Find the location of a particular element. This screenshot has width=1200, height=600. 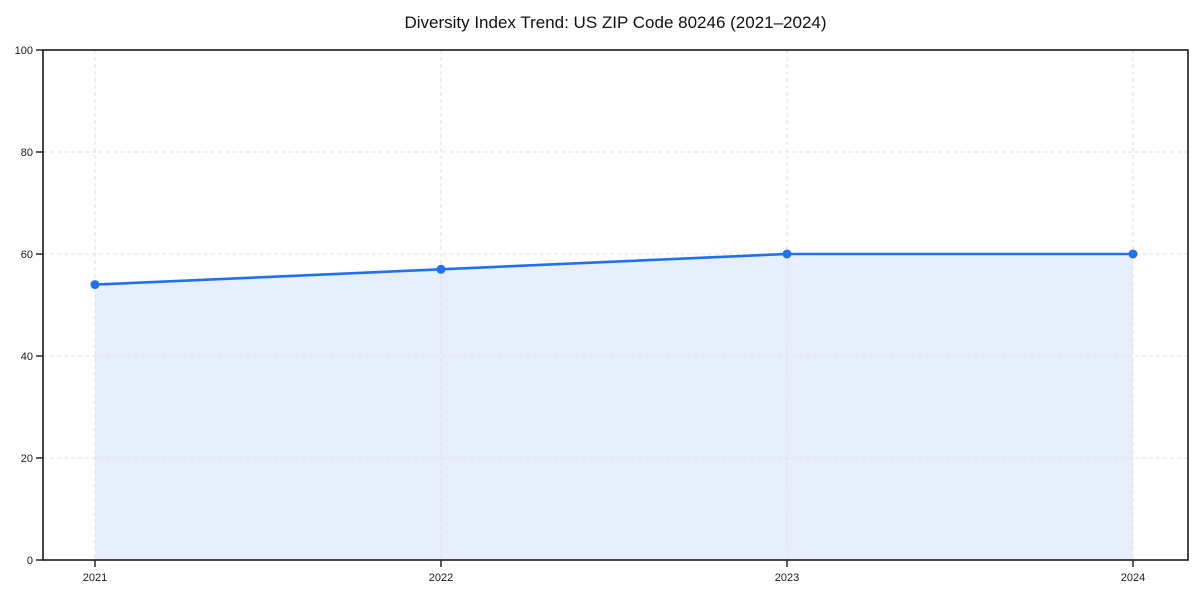

y-tick-label: 0 is located at coordinates (30, 561).